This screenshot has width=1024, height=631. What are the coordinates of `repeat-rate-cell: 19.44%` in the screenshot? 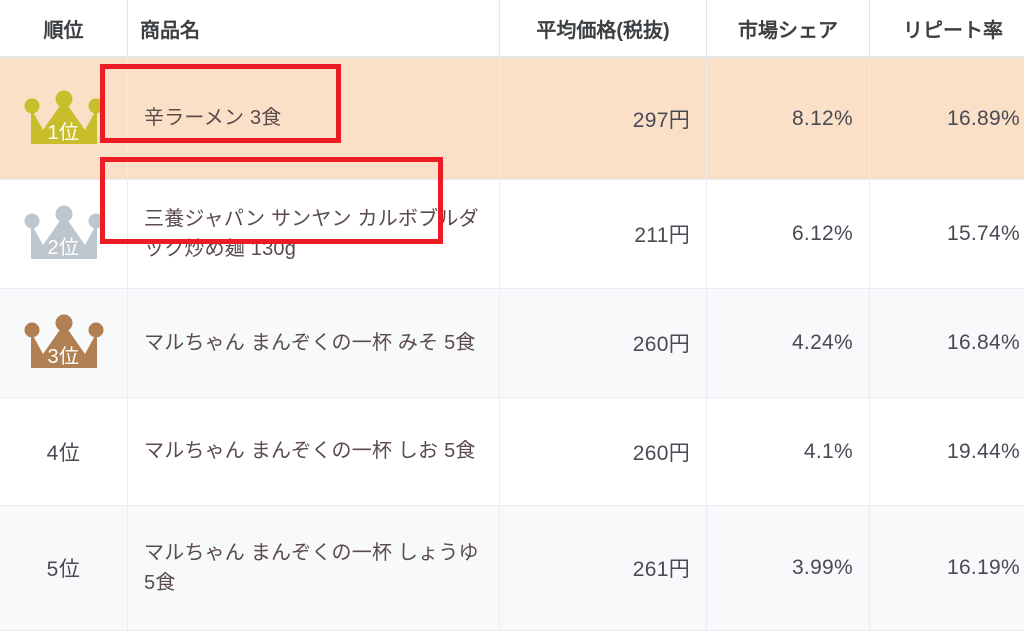 It's located at (947, 452).